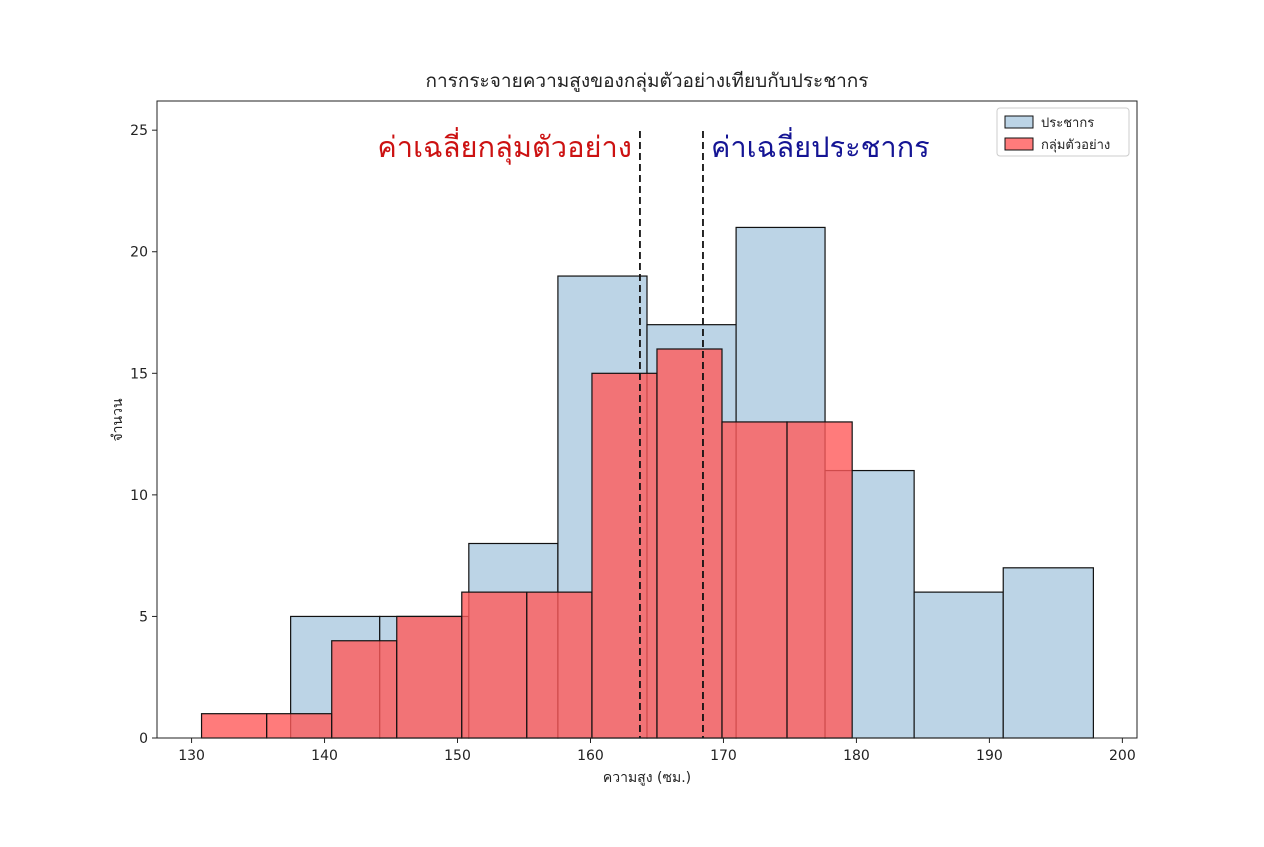  What do you see at coordinates (139, 374) in the screenshot?
I see `y-tick-label: 15` at bounding box center [139, 374].